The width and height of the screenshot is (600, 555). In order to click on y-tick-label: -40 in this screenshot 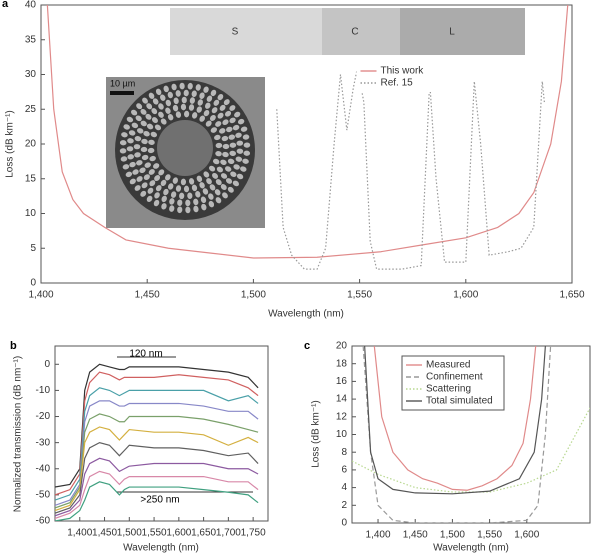, I will do `click(43, 468)`.